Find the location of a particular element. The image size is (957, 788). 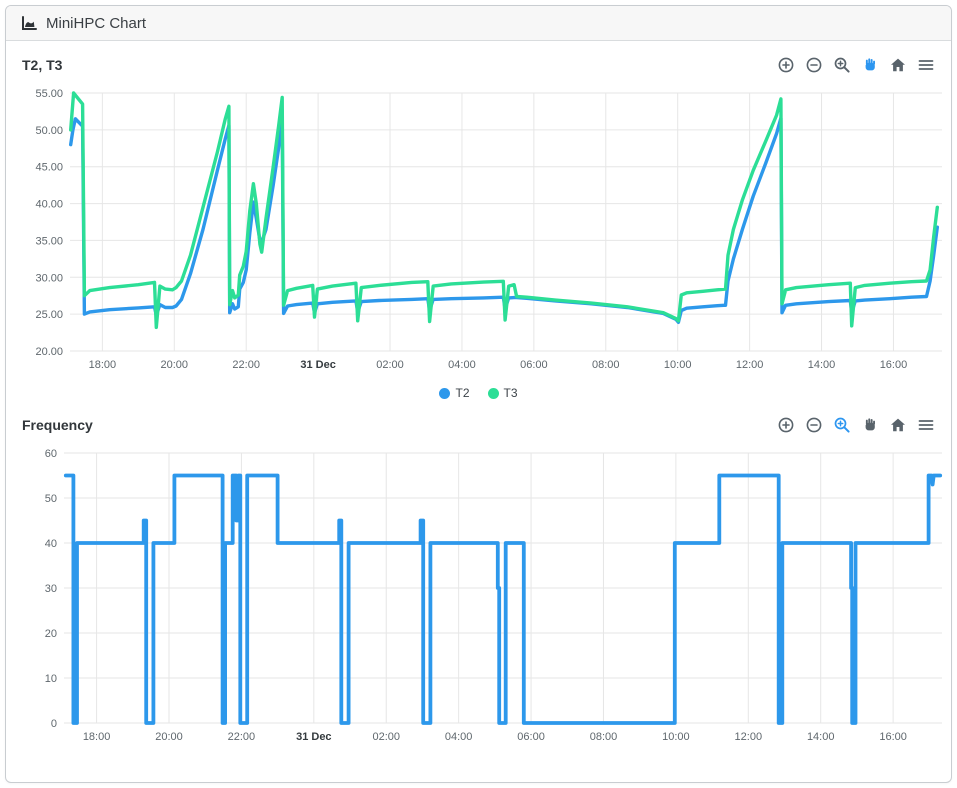

legend-item-t3: T3 is located at coordinates (502, 393).